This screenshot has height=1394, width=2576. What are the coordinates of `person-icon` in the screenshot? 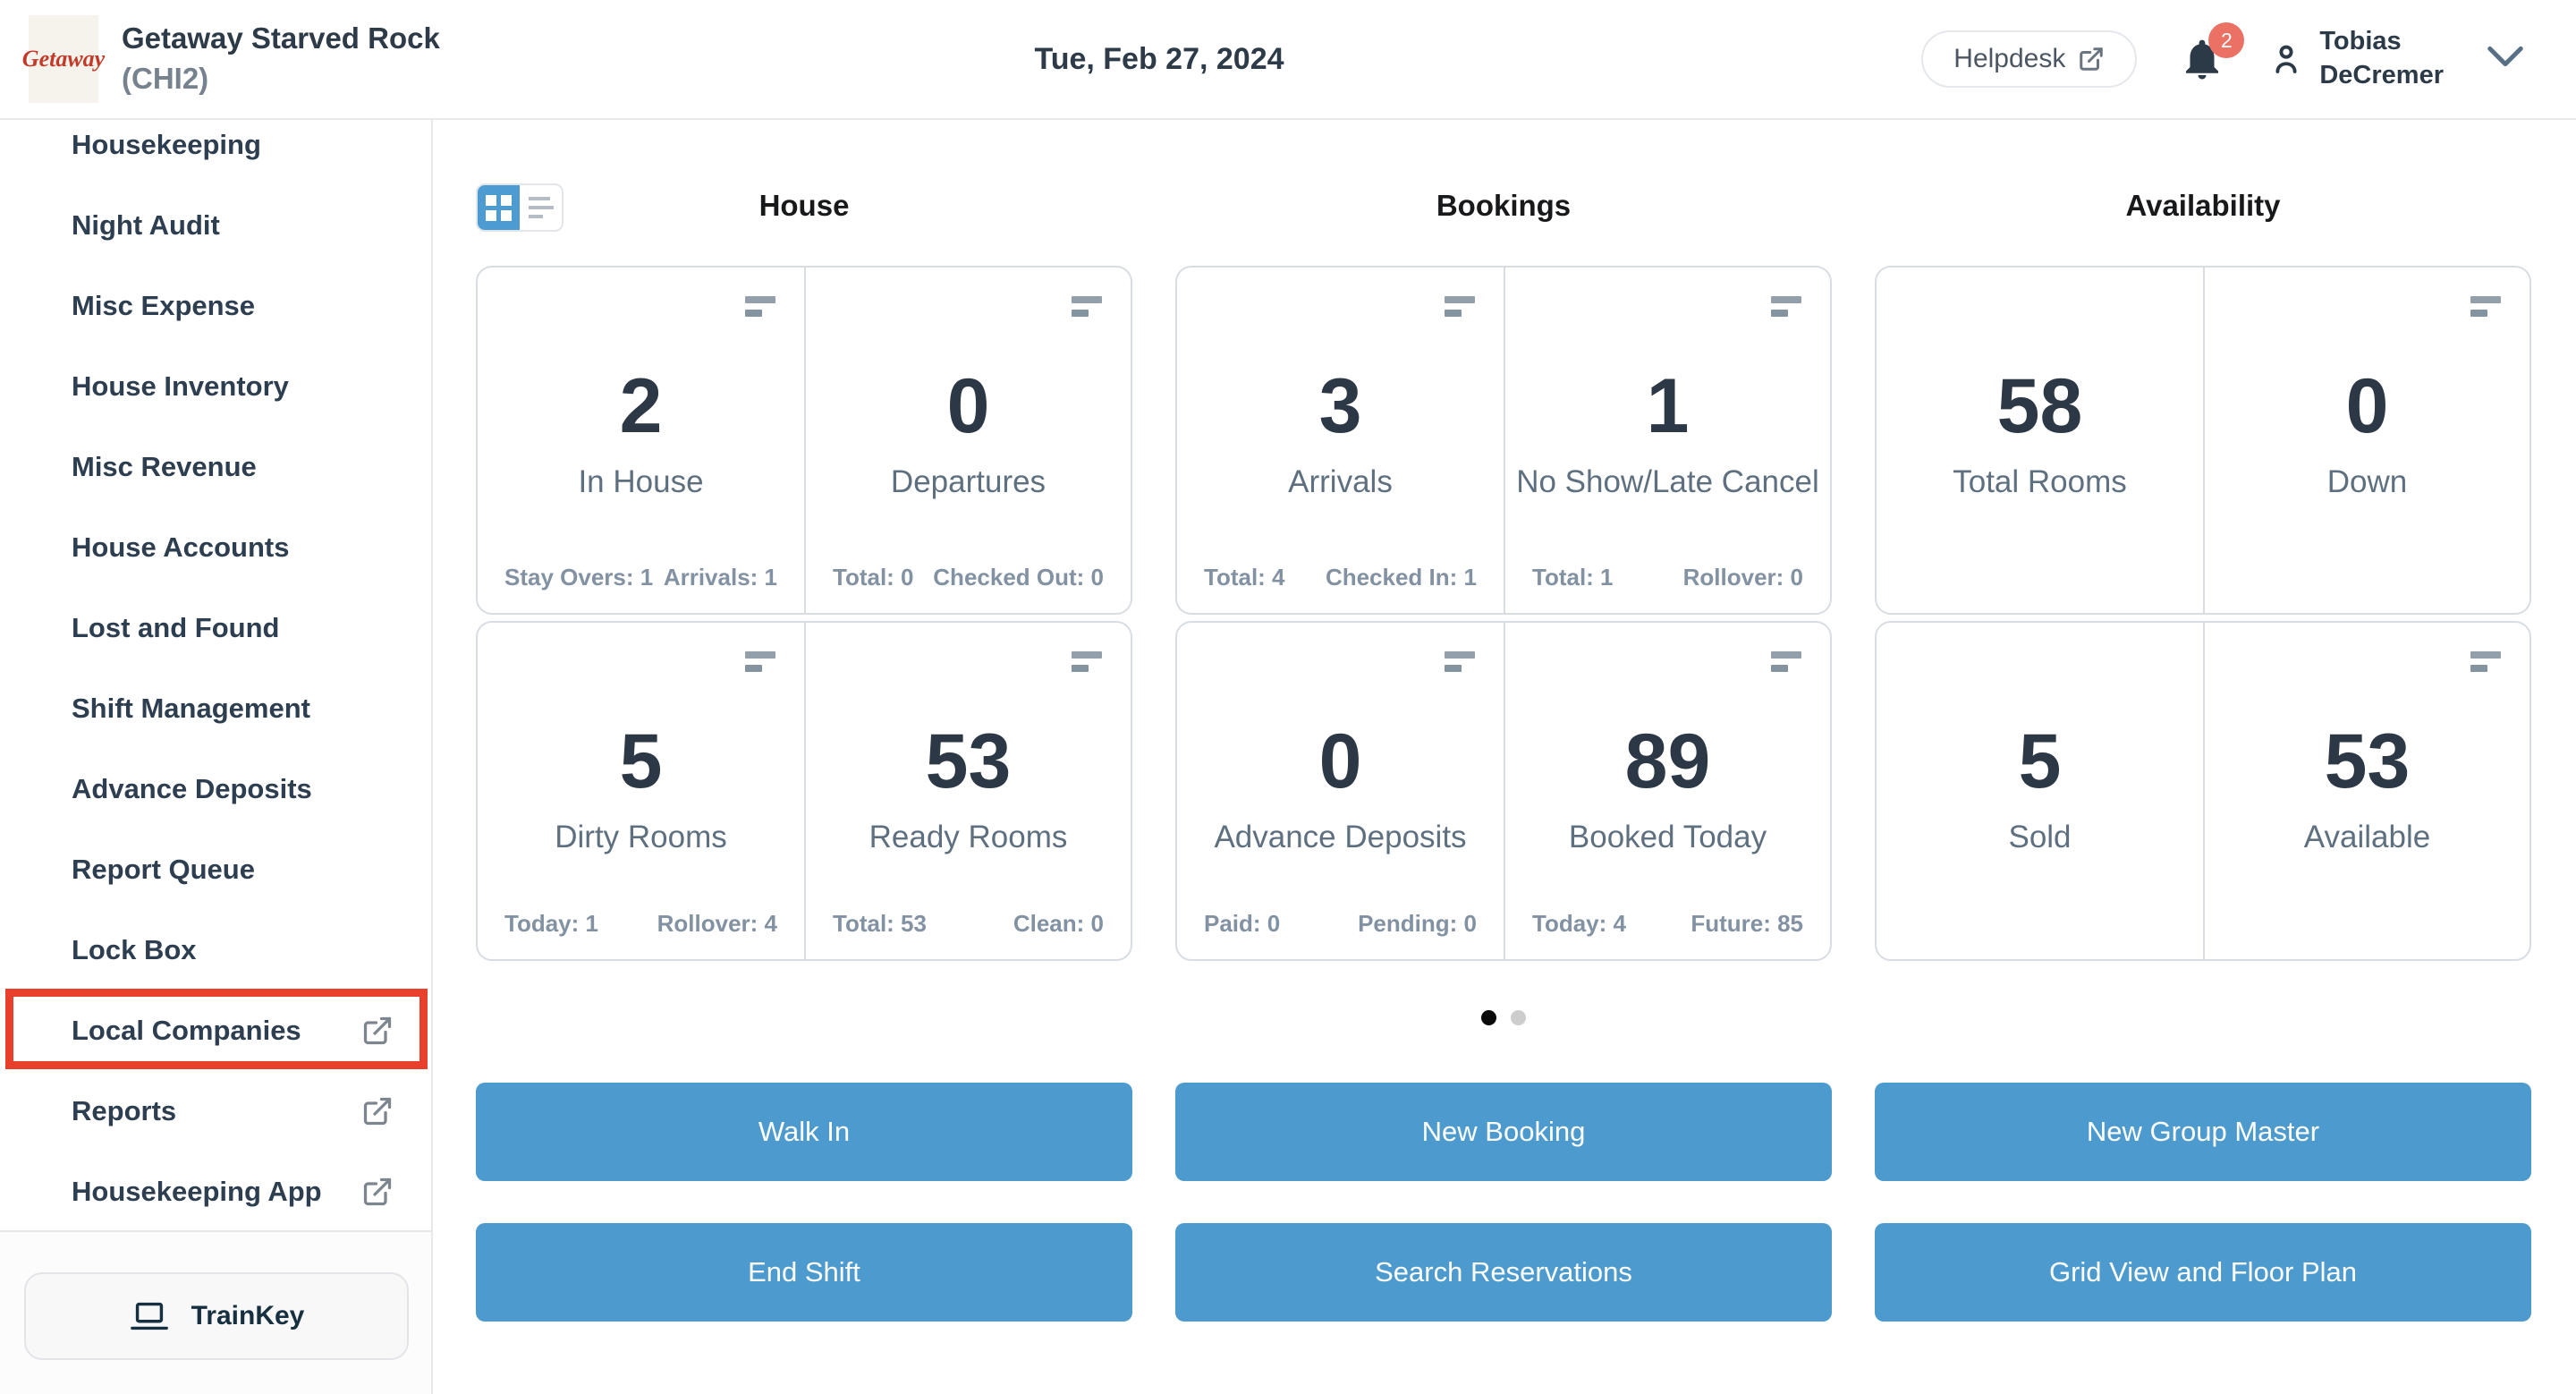 It's located at (2286, 59).